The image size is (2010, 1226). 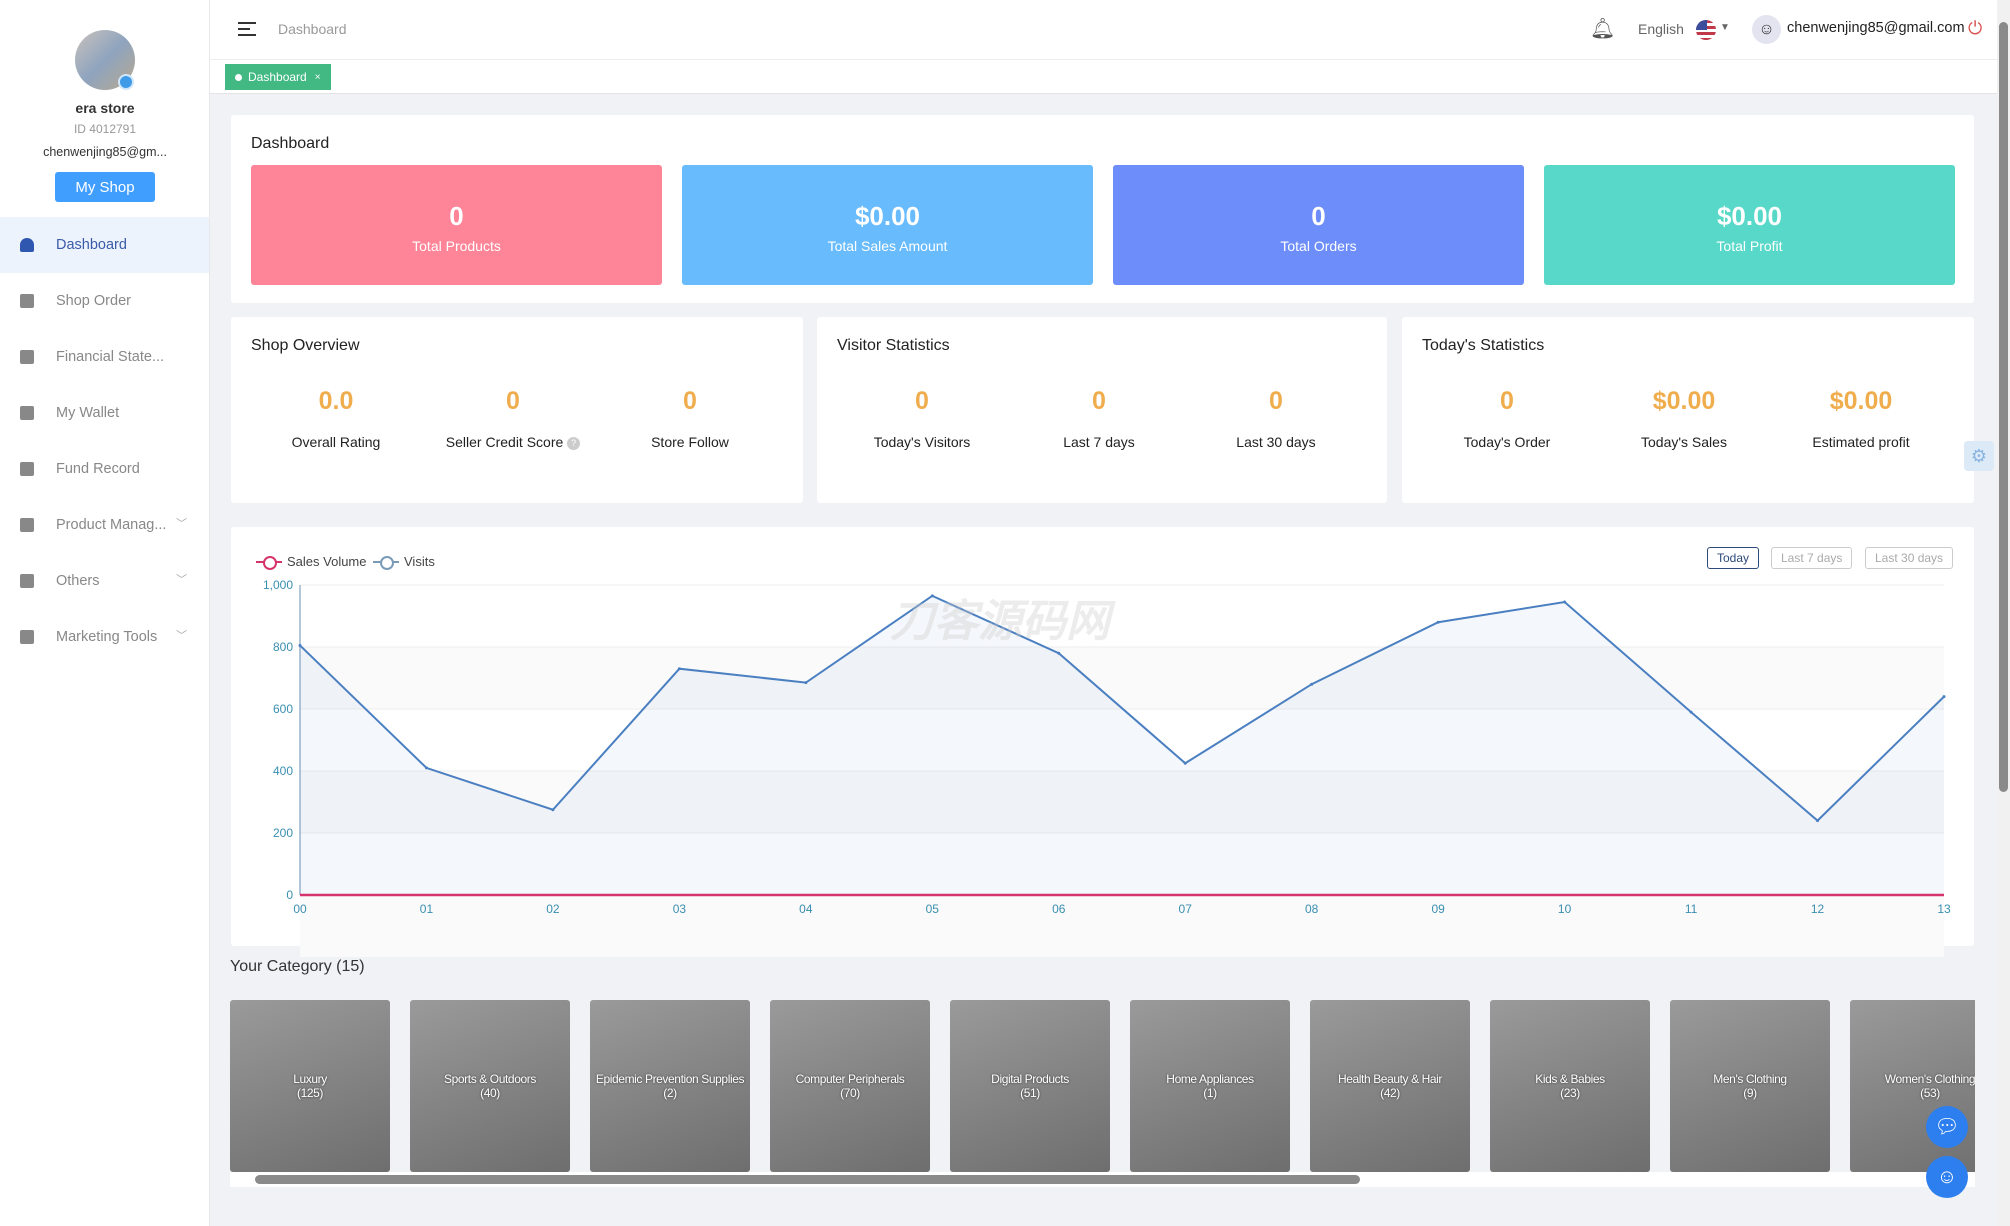 I want to click on stat-label: Today's Visitors, so click(x=922, y=442).